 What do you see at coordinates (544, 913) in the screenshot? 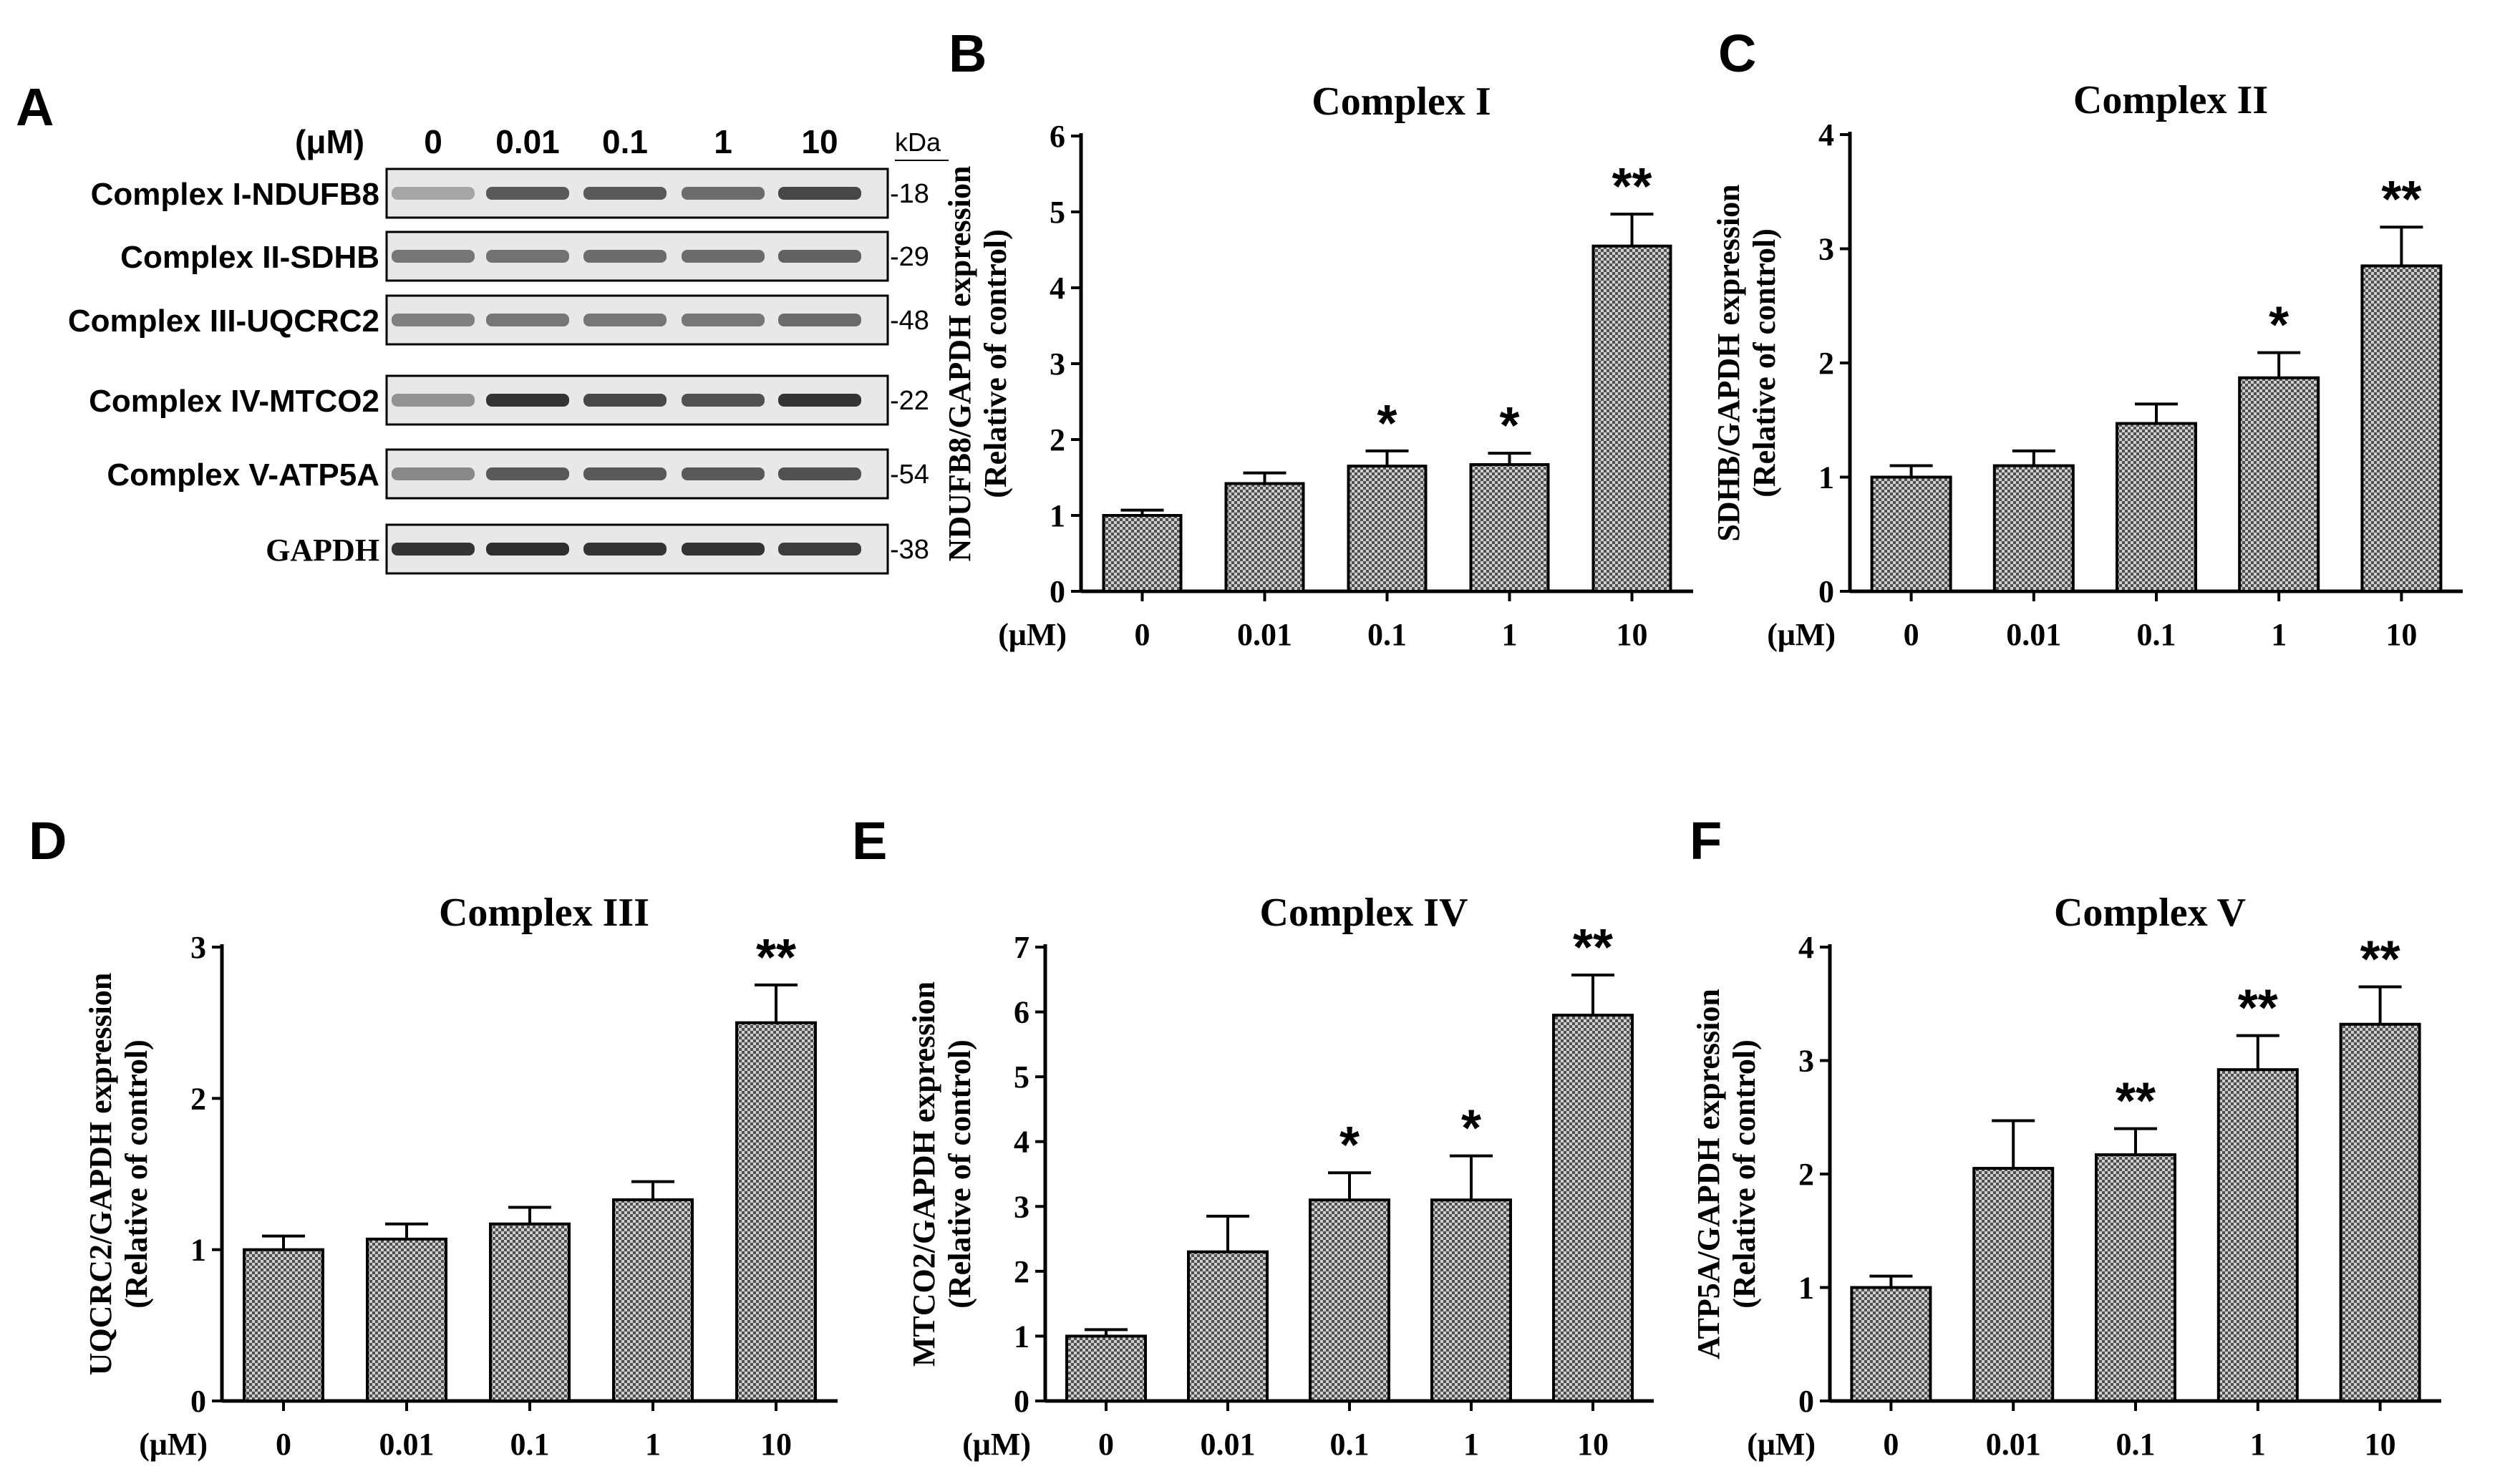
I see `chart-title: Complex III` at bounding box center [544, 913].